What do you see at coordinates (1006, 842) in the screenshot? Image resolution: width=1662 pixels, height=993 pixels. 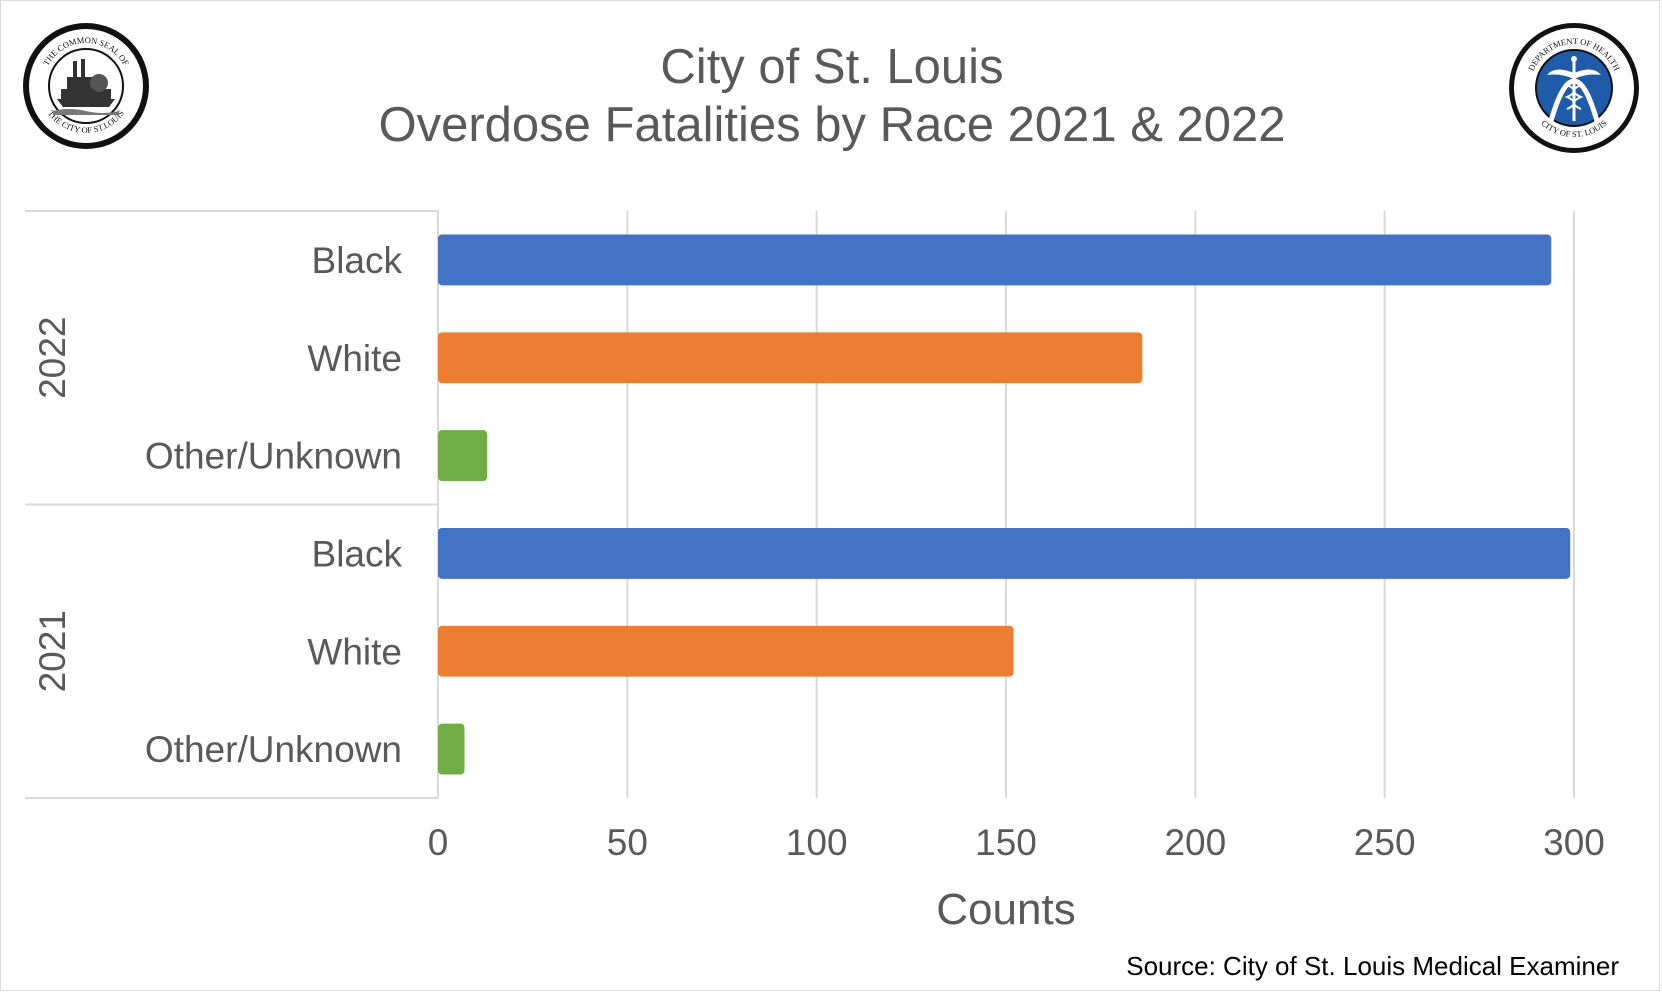 I see `x-tick-label: 150` at bounding box center [1006, 842].